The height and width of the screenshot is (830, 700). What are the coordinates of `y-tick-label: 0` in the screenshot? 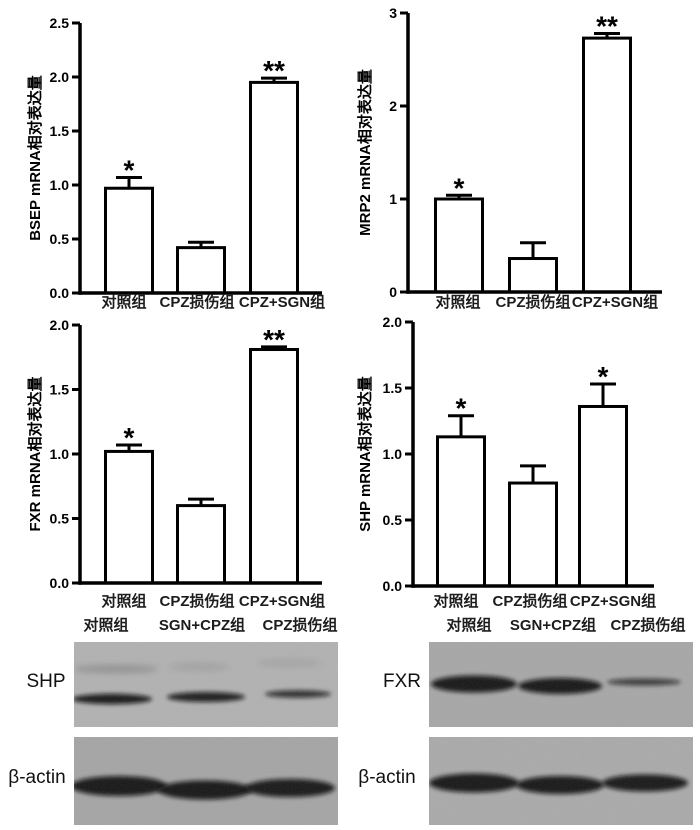 It's located at (393, 292).